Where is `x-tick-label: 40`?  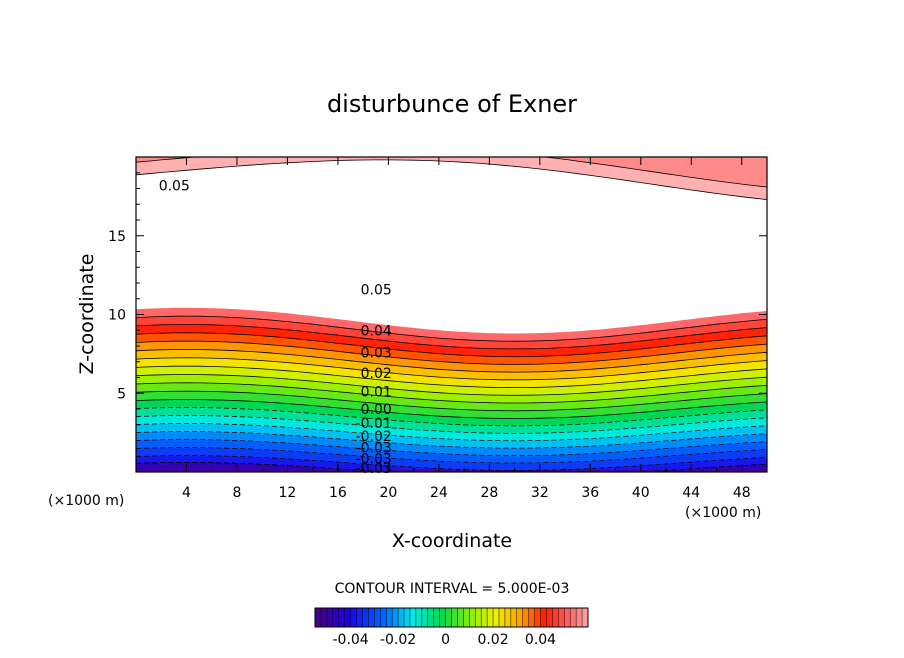
x-tick-label: 40 is located at coordinates (641, 493).